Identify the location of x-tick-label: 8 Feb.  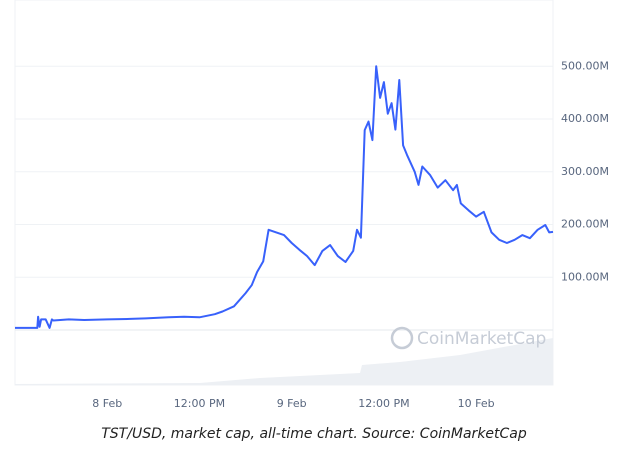
(107, 403).